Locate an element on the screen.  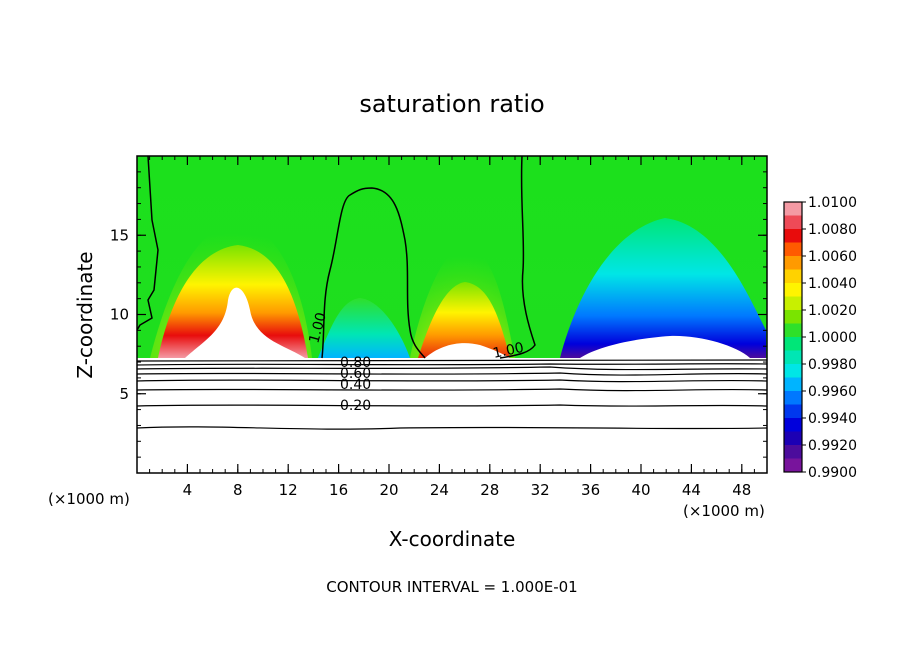
colorbar-label: 1.0080 is located at coordinates (832, 230).